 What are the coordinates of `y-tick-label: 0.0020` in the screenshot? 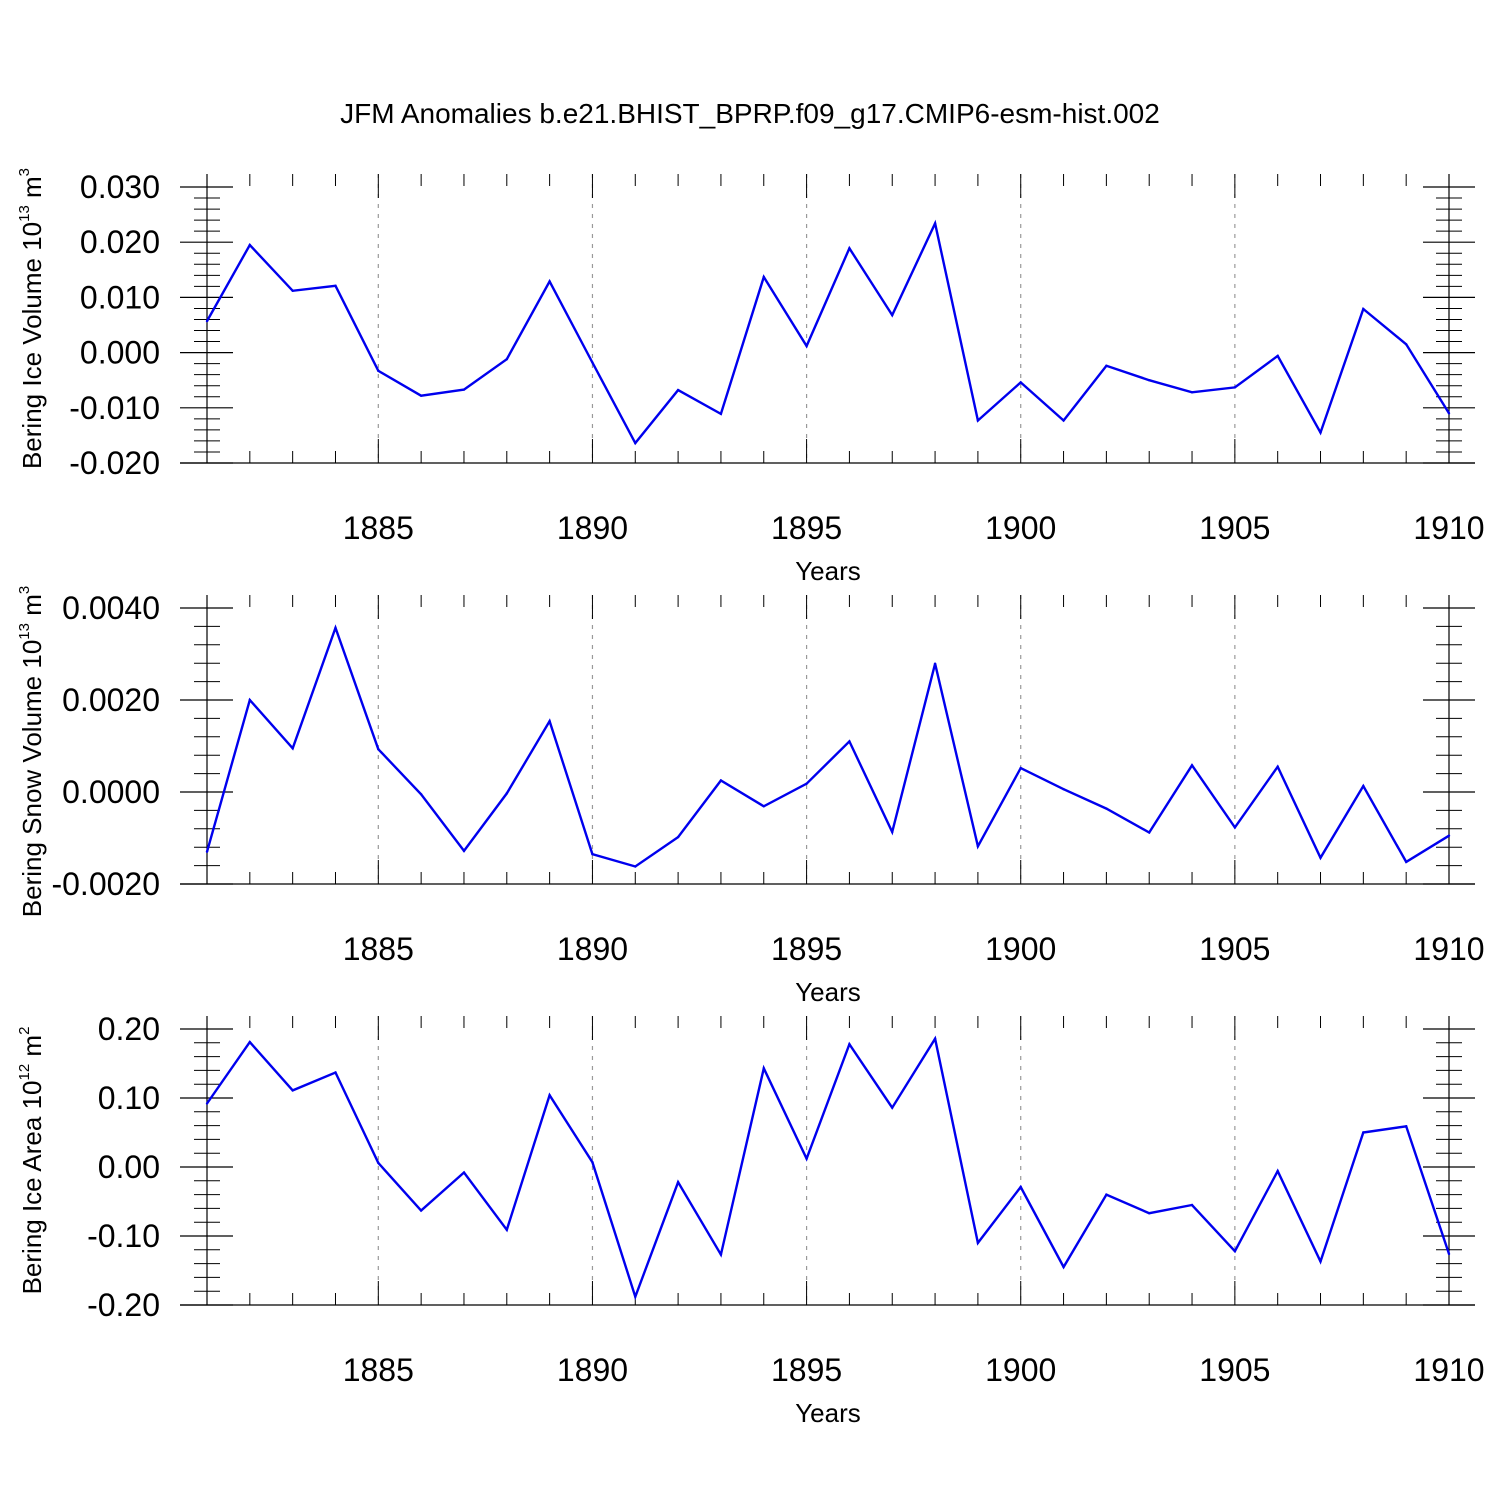 It's located at (111, 700).